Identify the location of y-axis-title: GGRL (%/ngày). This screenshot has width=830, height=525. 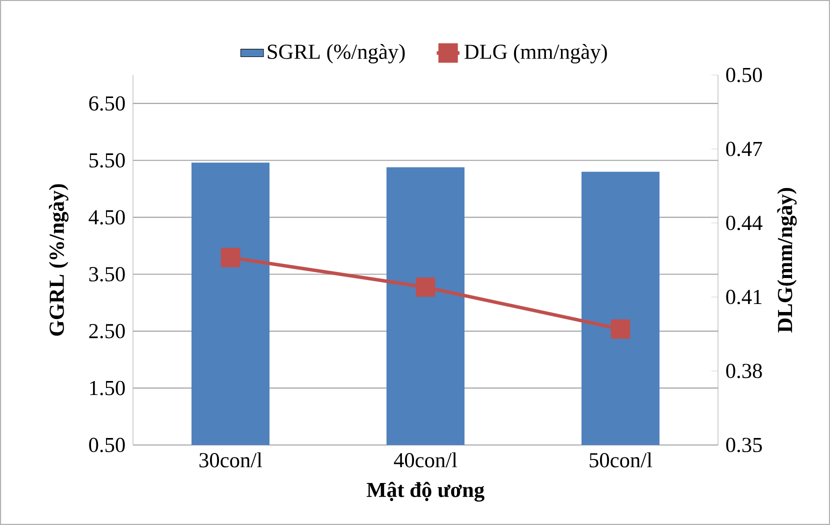
(58, 260).